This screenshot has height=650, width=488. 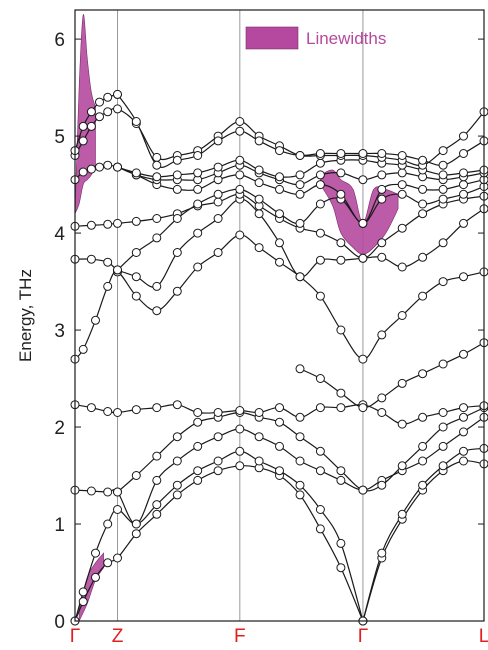 What do you see at coordinates (75, 636) in the screenshot?
I see `x-symmetry-label: Γ` at bounding box center [75, 636].